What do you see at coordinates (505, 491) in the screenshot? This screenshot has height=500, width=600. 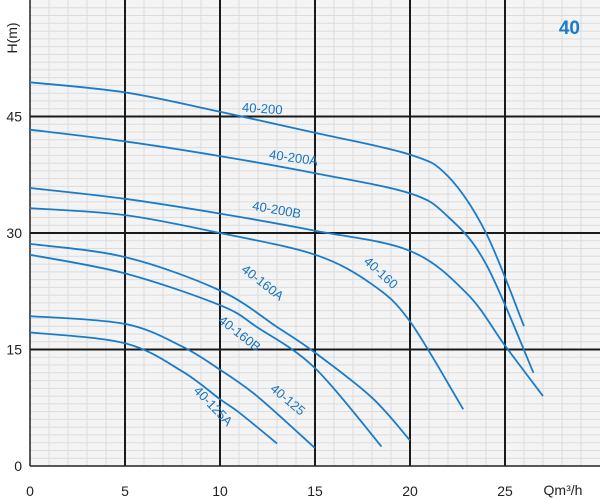 I see `x-tick-label: 25` at bounding box center [505, 491].